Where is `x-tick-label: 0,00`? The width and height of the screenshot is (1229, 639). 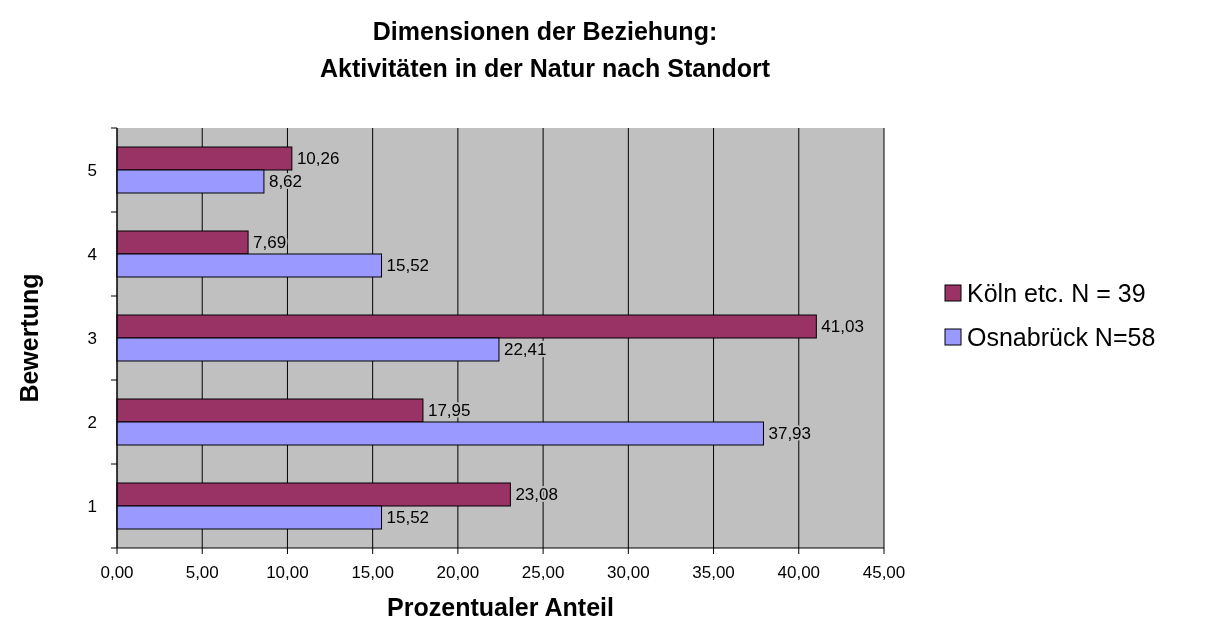 x-tick-label: 0,00 is located at coordinates (117, 572).